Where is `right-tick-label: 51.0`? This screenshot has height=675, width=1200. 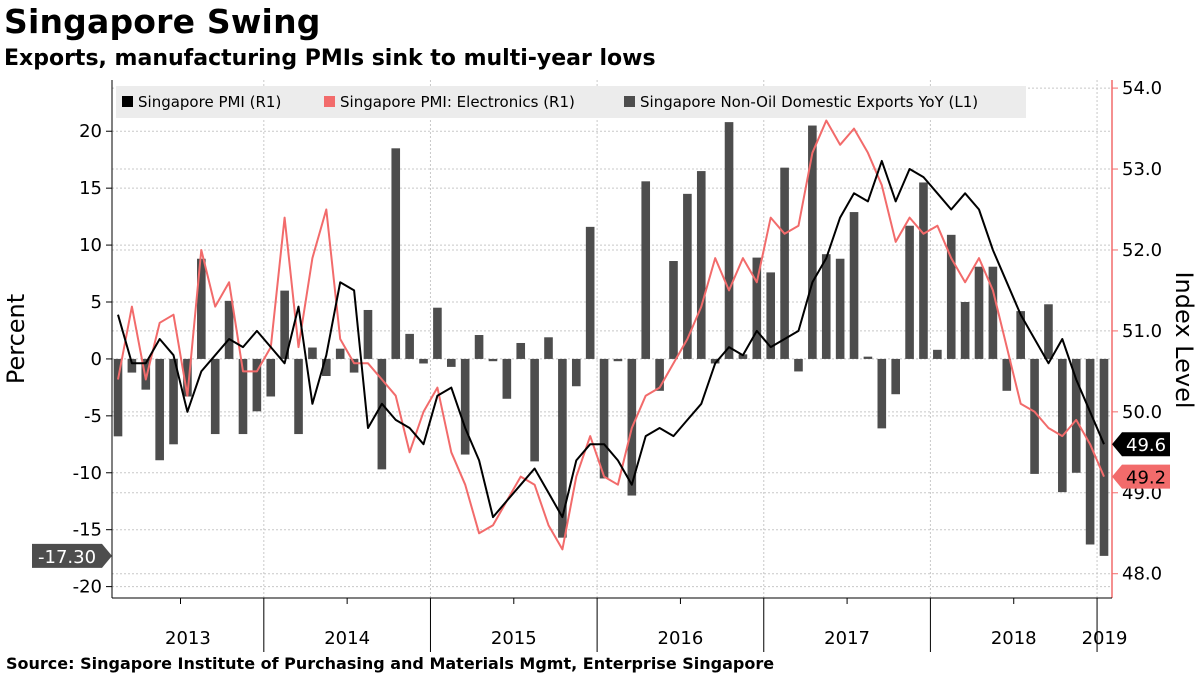
right-tick-label: 51.0 is located at coordinates (1142, 331).